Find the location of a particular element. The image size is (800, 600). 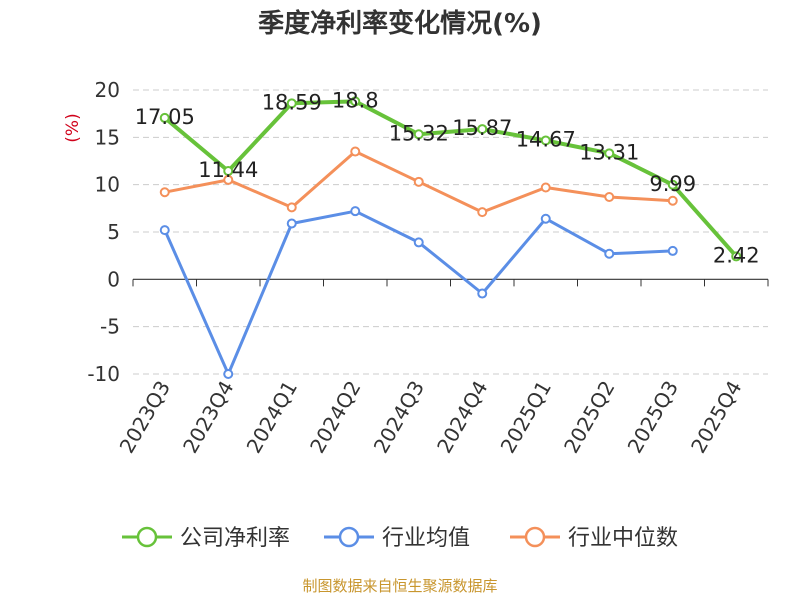

x-tick-label: 2024Q2 is located at coordinates (335, 417).